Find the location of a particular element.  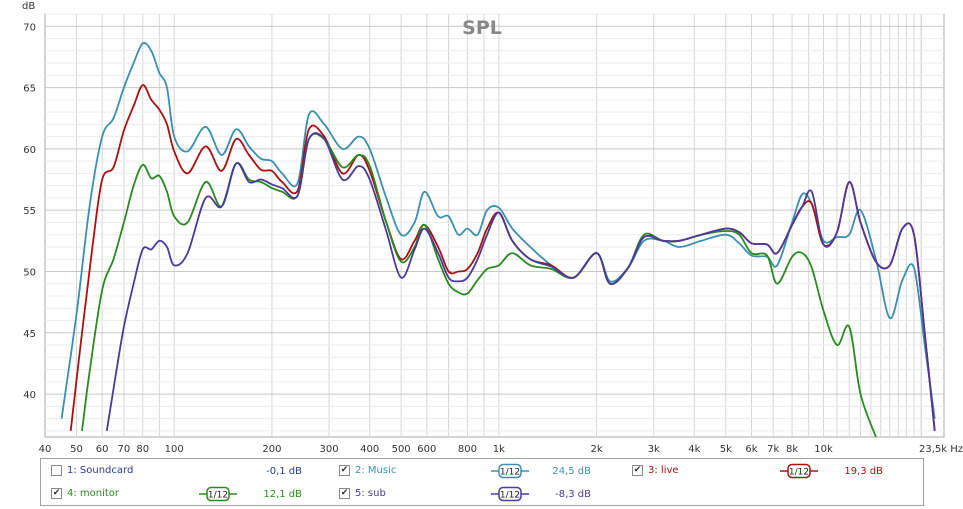

legend-item-monitor: ✔ 4: monitor is located at coordinates (85, 493).